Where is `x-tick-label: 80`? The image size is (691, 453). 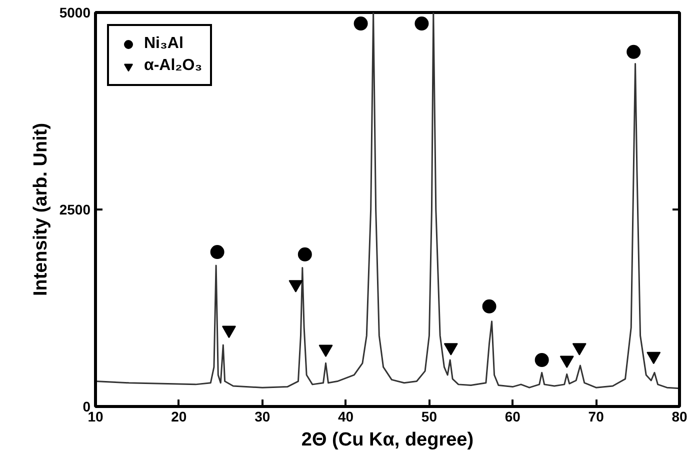
x-tick-label: 80 is located at coordinates (680, 416).